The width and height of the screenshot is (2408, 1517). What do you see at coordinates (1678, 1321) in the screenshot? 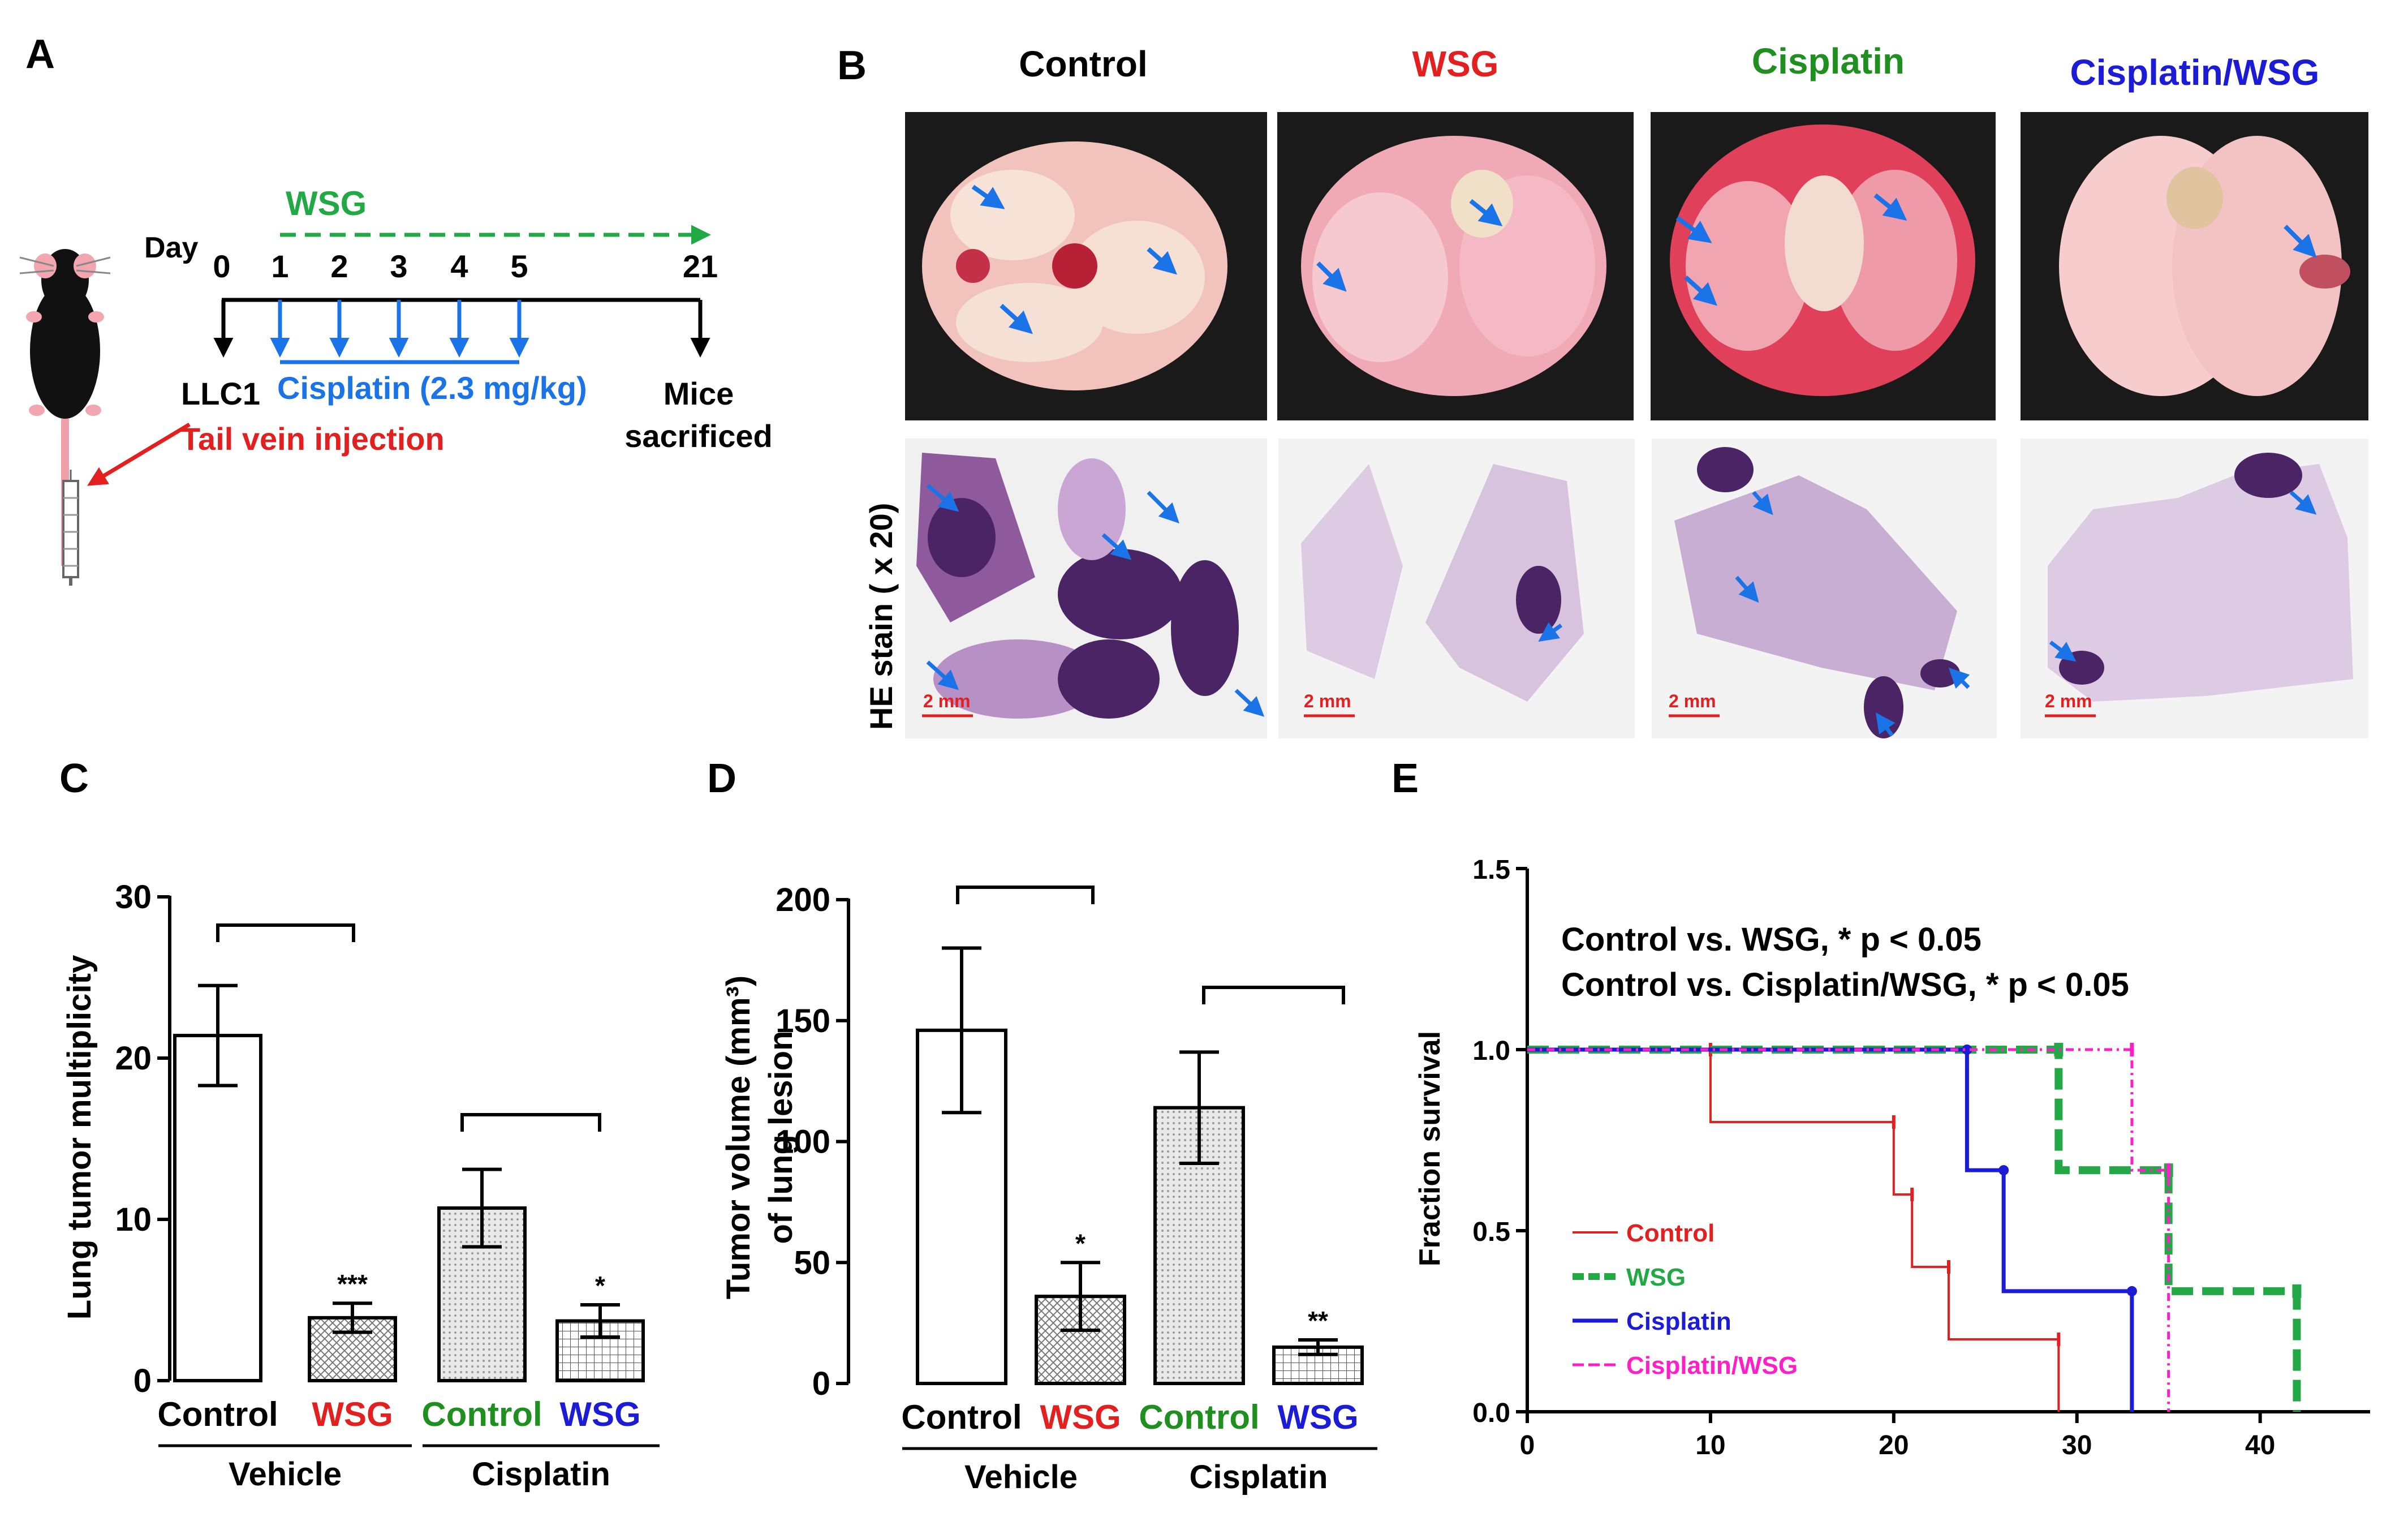
I see `legend-label: Cisplatin` at bounding box center [1678, 1321].